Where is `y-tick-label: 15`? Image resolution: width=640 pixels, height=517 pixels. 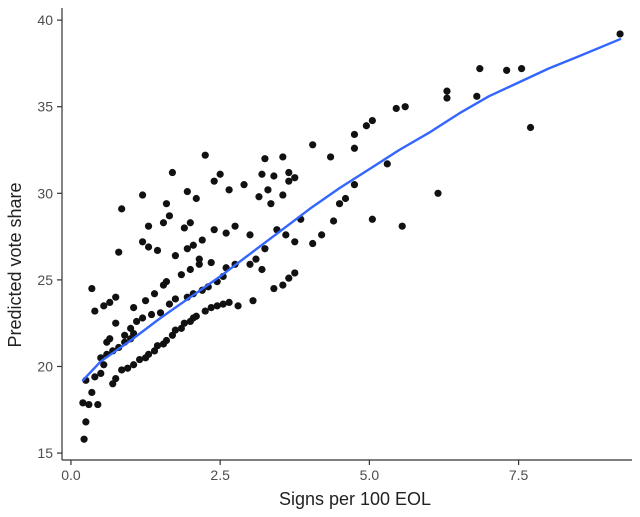 y-tick-label: 15 is located at coordinates (45, 453).